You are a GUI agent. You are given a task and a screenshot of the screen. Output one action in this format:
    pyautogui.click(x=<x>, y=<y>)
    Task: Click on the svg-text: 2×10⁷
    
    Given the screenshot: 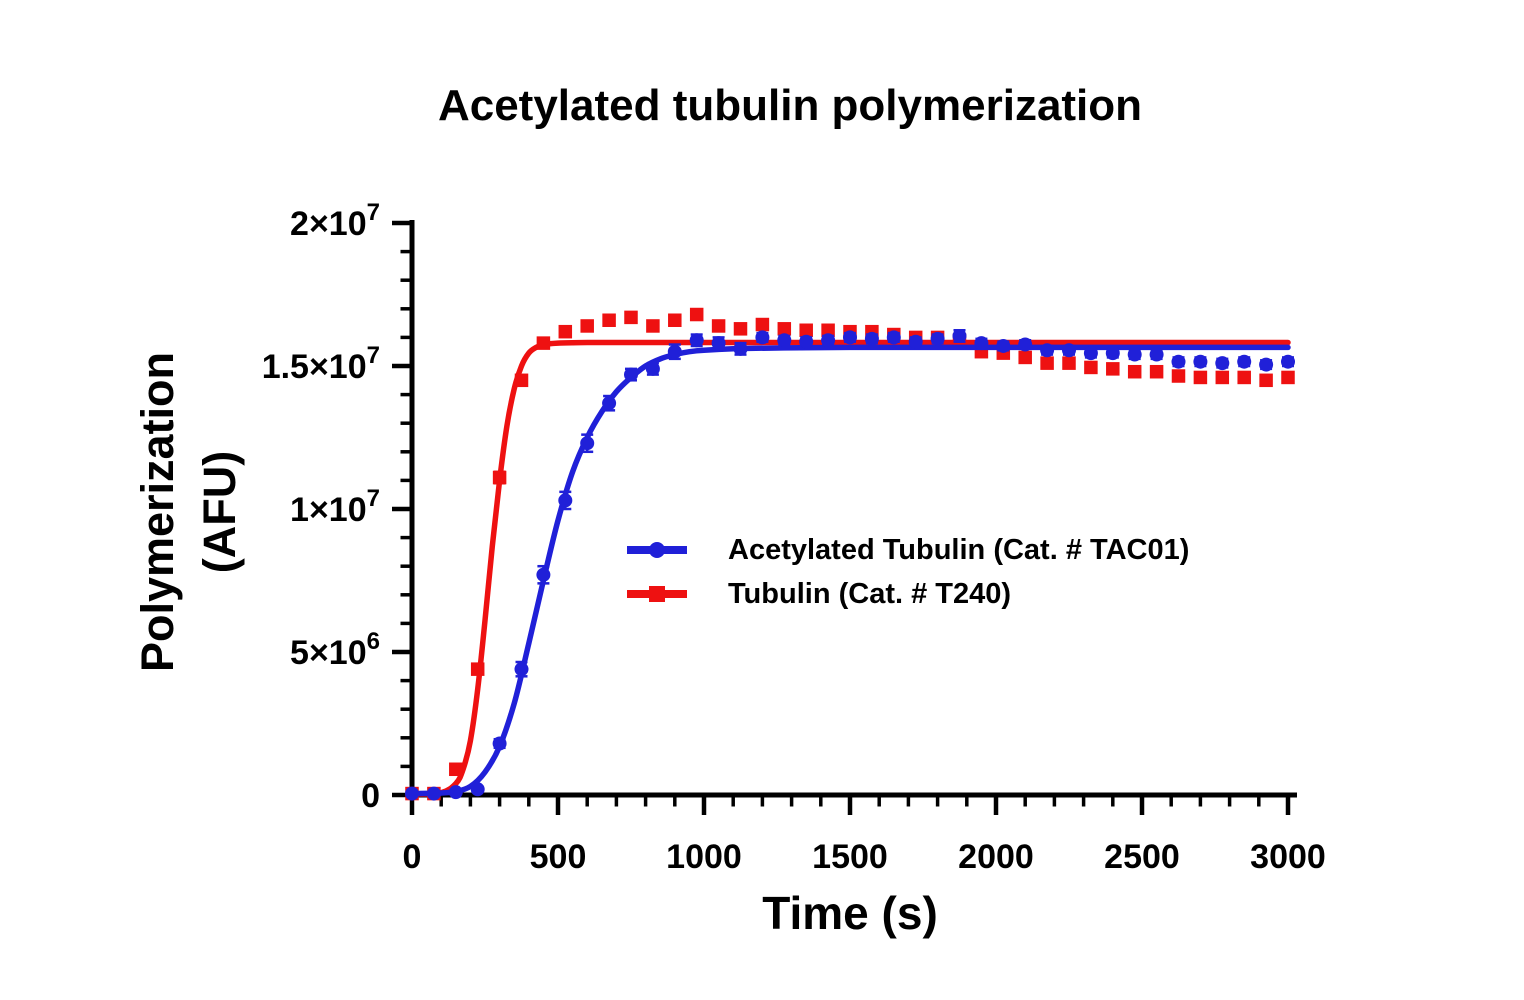 What is the action you would take?
    pyautogui.click(x=335, y=221)
    